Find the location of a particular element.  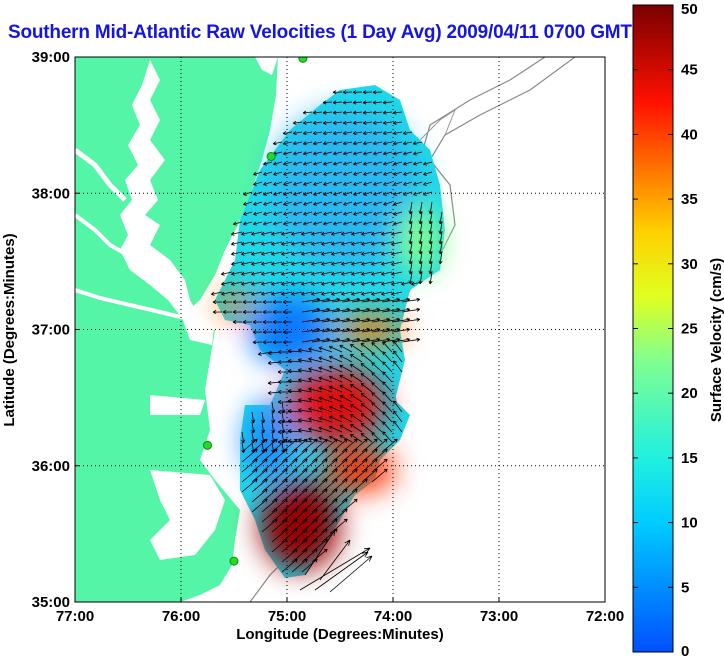

rappahannock-river is located at coordinates (102, 235).